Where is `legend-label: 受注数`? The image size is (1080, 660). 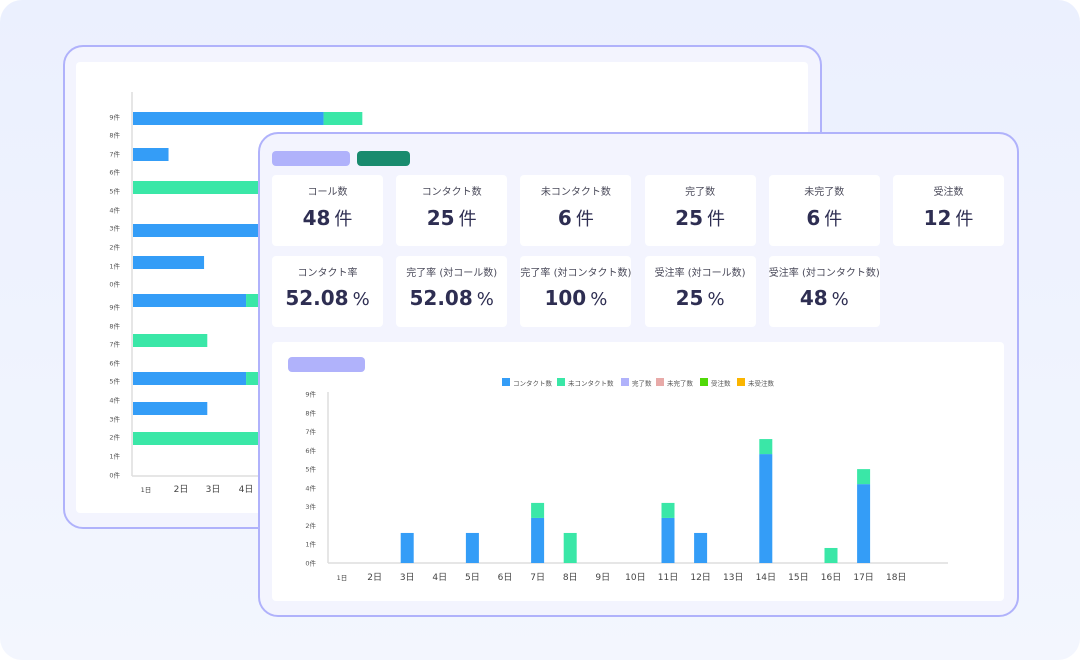
legend-label: 受注数 is located at coordinates (721, 383).